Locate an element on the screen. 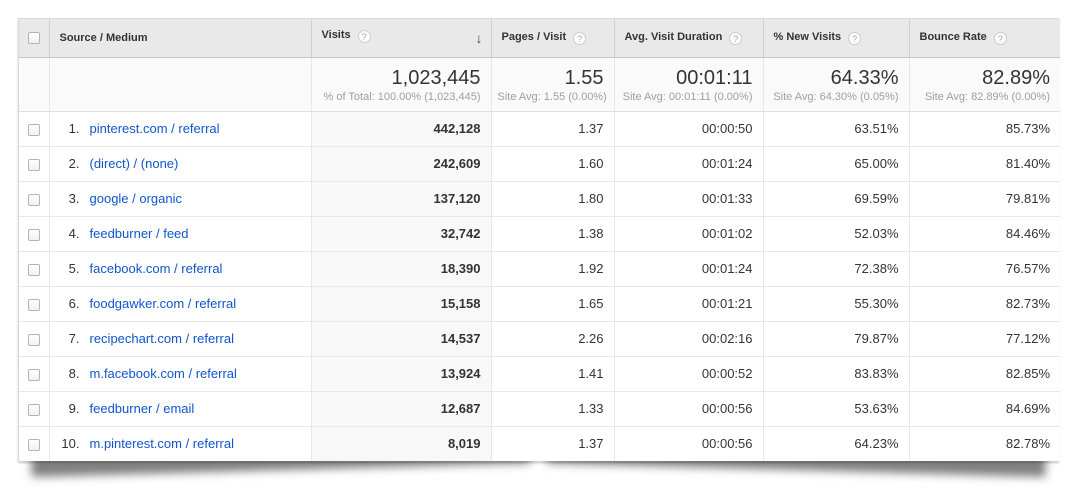 The image size is (1075, 499). column-header-bounce-rate: Bounce Rate? is located at coordinates (984, 38).